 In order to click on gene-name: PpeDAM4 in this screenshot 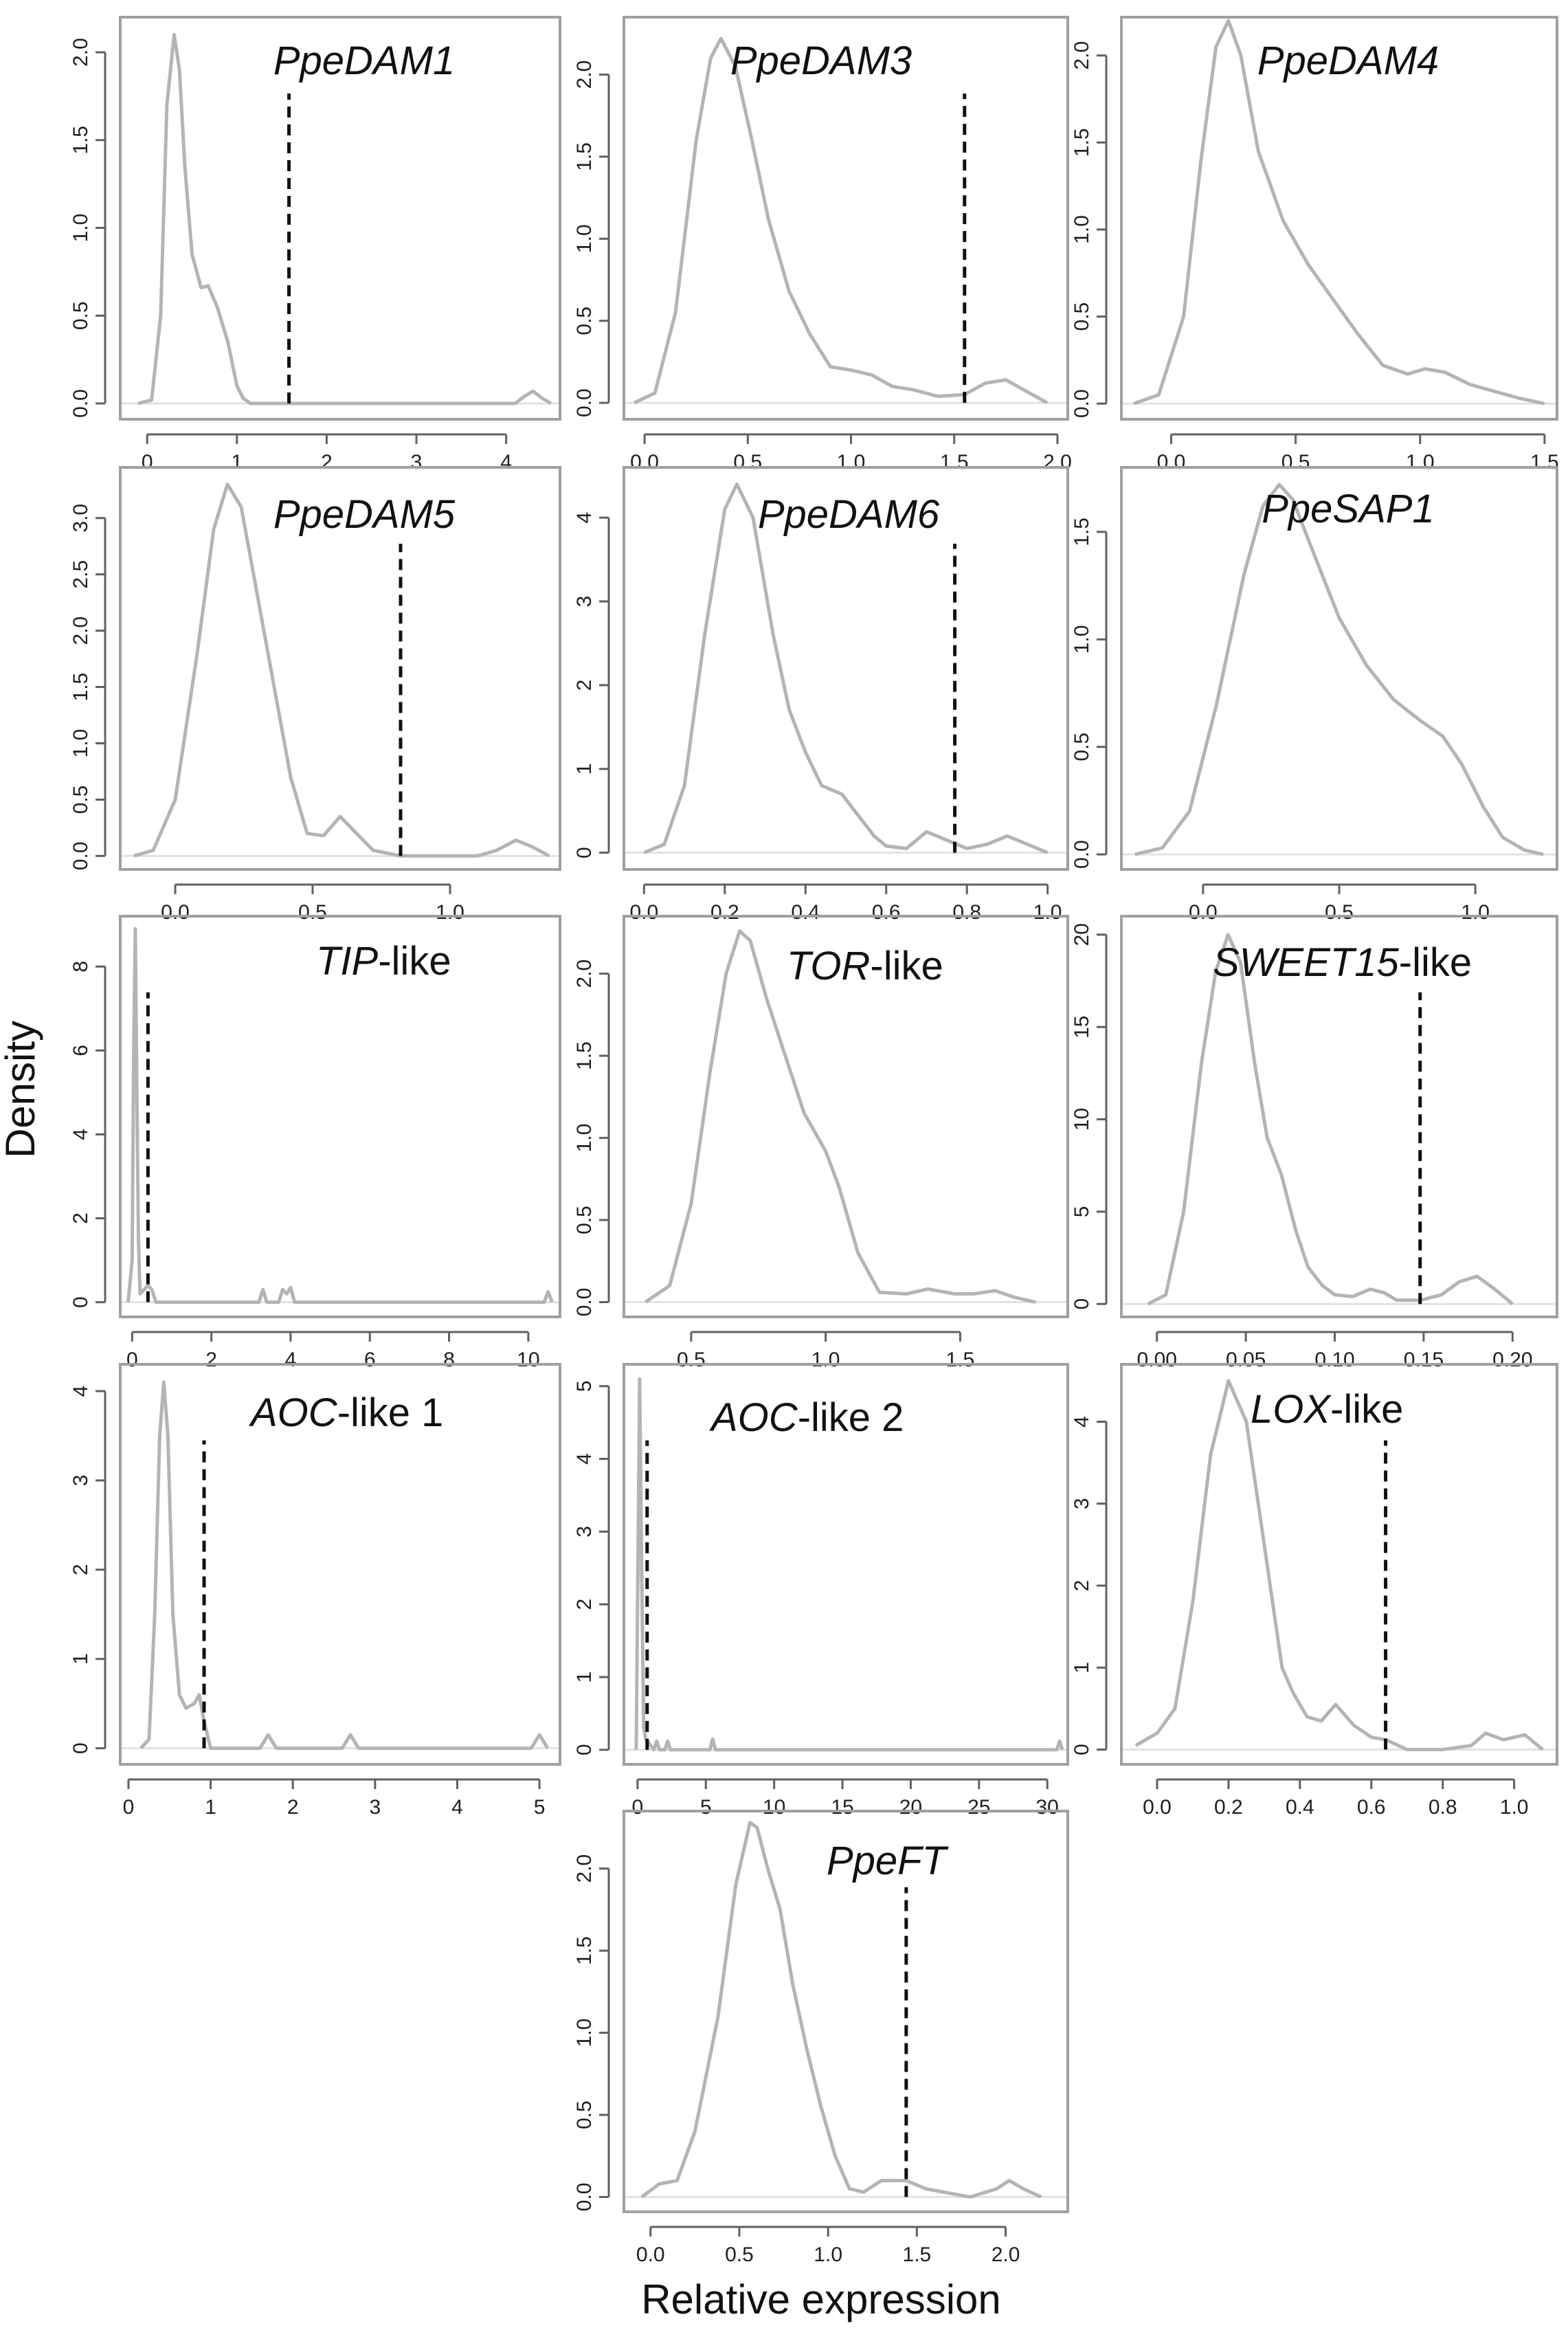, I will do `click(1348, 60)`.